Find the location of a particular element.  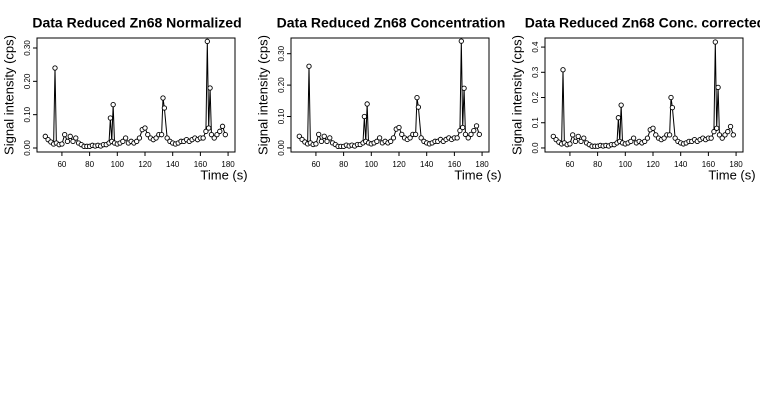

series-line is located at coordinates (643, 94).